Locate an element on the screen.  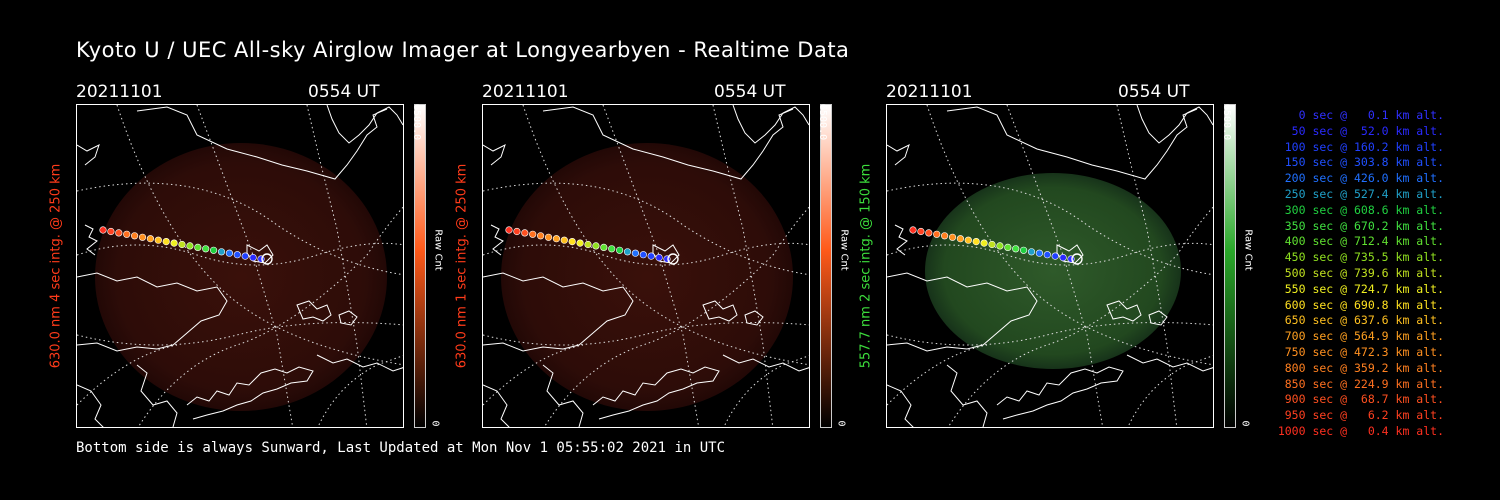
allsky-image is located at coordinates (240, 266).